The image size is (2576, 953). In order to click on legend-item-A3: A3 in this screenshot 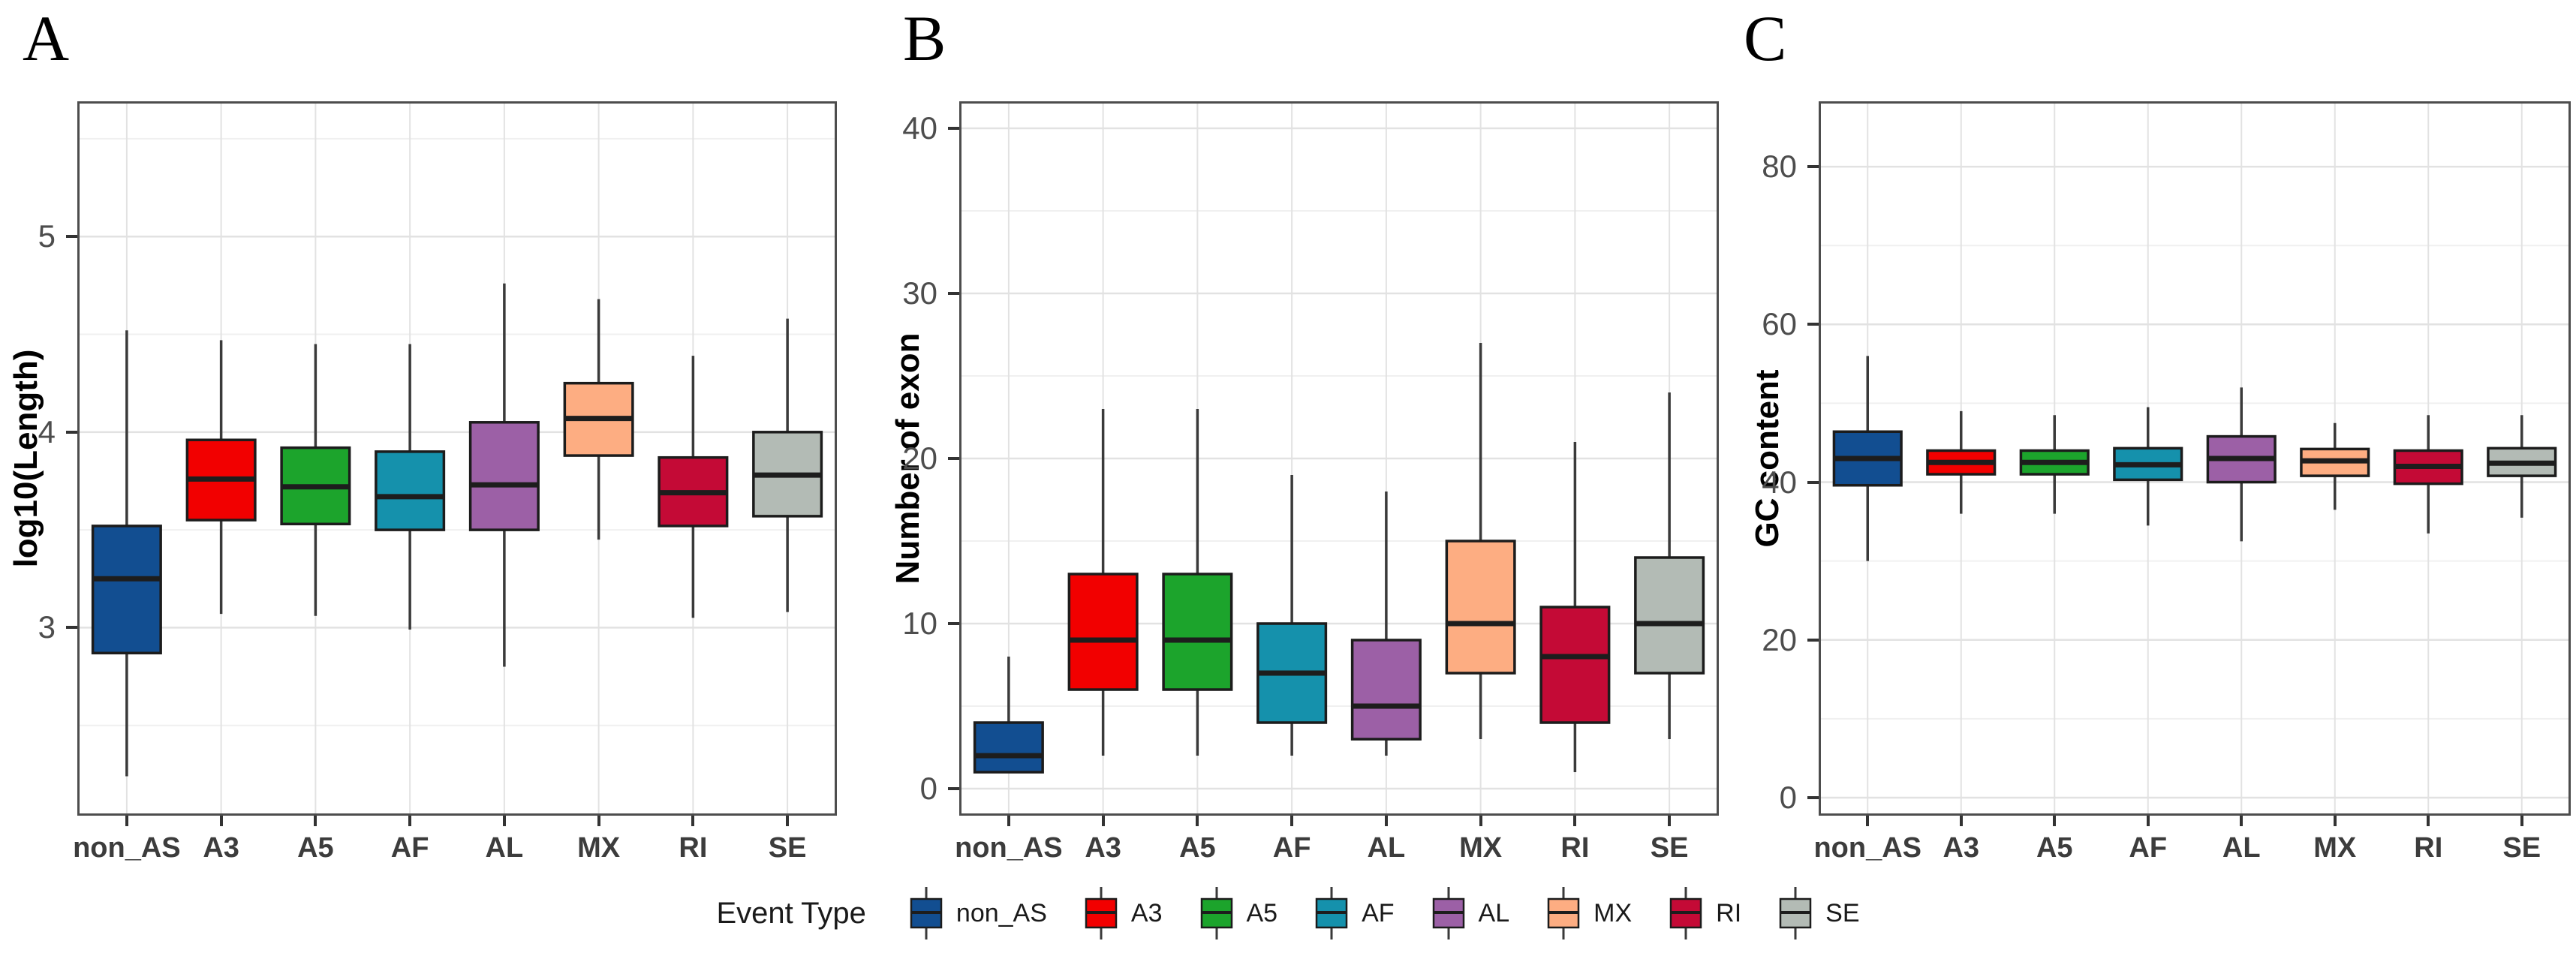, I will do `click(1123, 913)`.